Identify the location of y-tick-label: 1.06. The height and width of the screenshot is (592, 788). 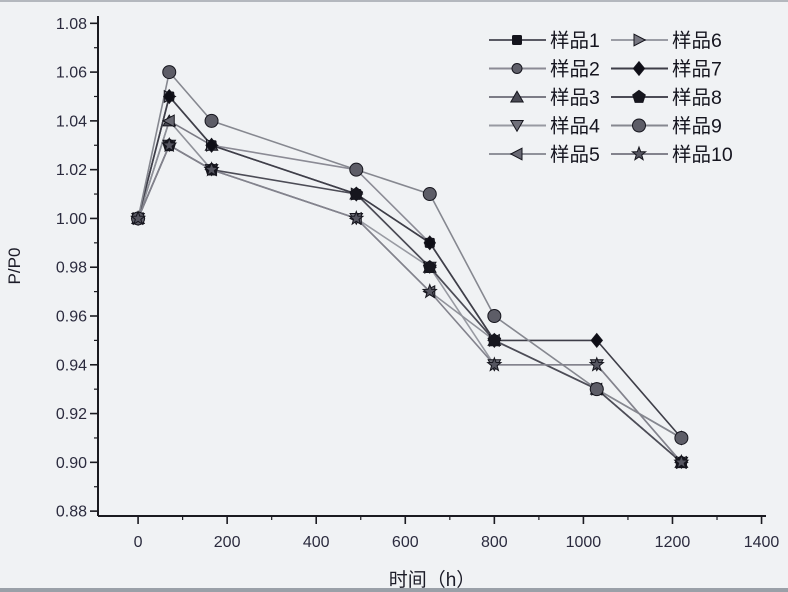
(71, 73).